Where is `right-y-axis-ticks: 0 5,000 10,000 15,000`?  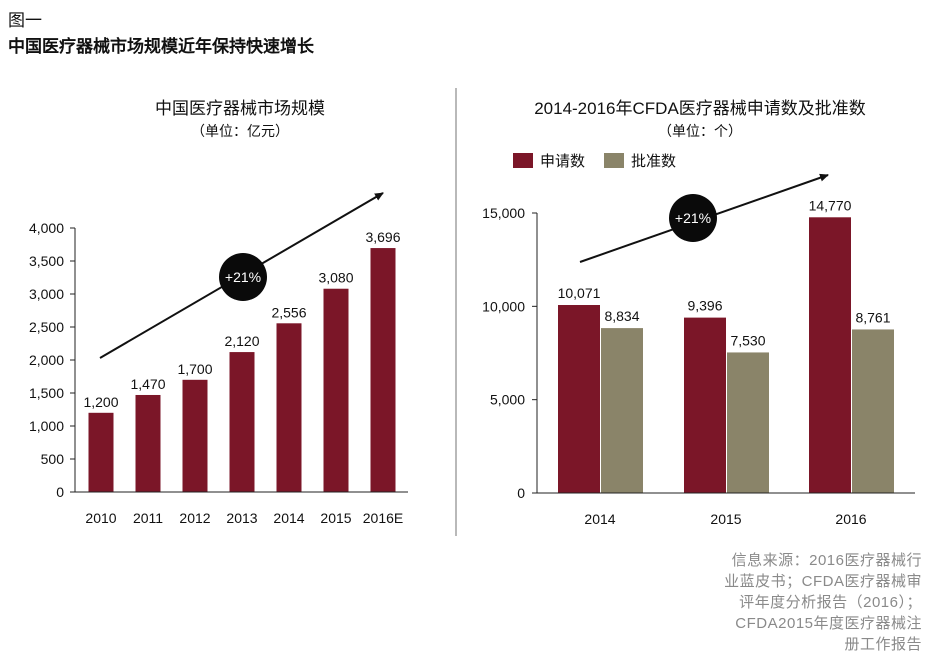 right-y-axis-ticks: 0 5,000 10,000 15,000 is located at coordinates (509, 353).